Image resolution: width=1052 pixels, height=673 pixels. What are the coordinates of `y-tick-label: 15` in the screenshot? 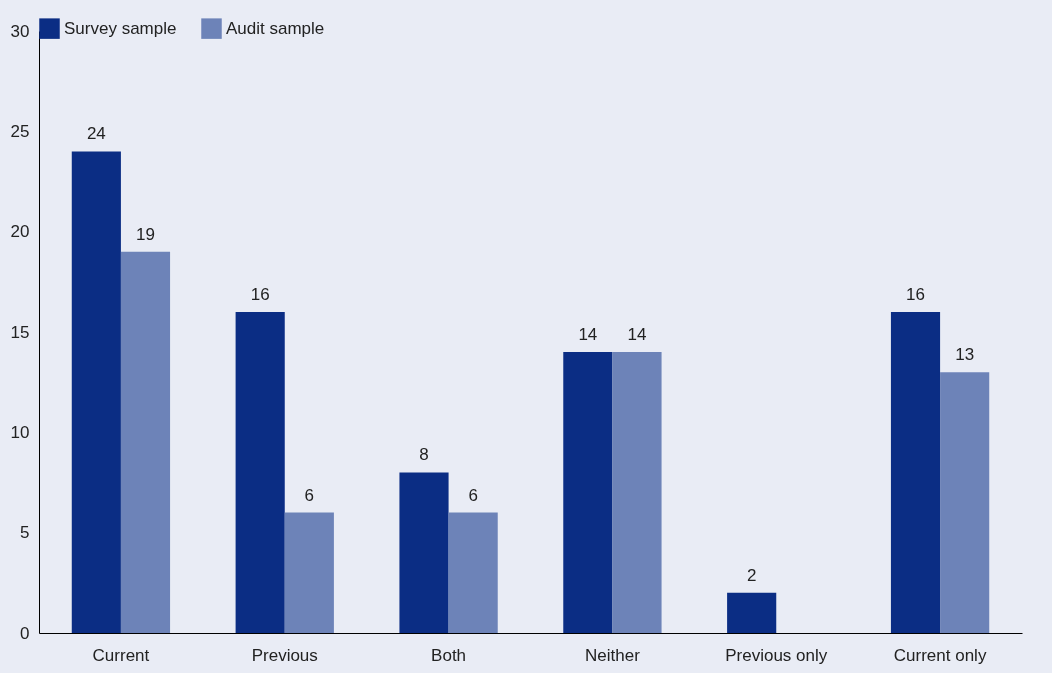 It's located at (20, 332).